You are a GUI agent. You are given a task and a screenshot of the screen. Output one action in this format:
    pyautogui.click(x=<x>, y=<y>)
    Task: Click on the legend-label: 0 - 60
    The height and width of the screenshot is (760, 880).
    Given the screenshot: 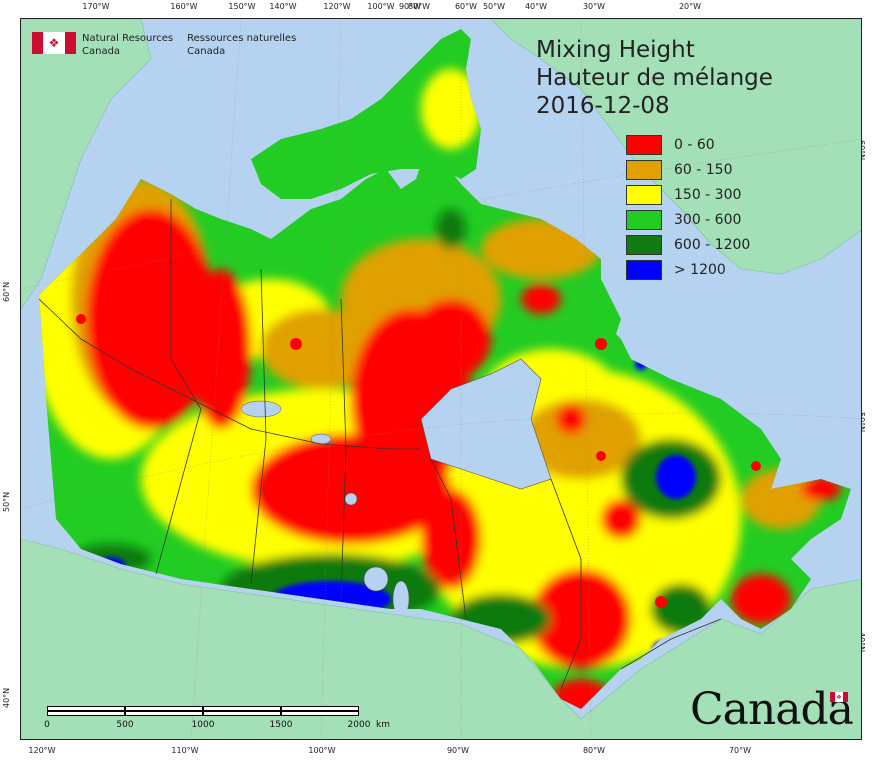 What is the action you would take?
    pyautogui.click(x=694, y=144)
    